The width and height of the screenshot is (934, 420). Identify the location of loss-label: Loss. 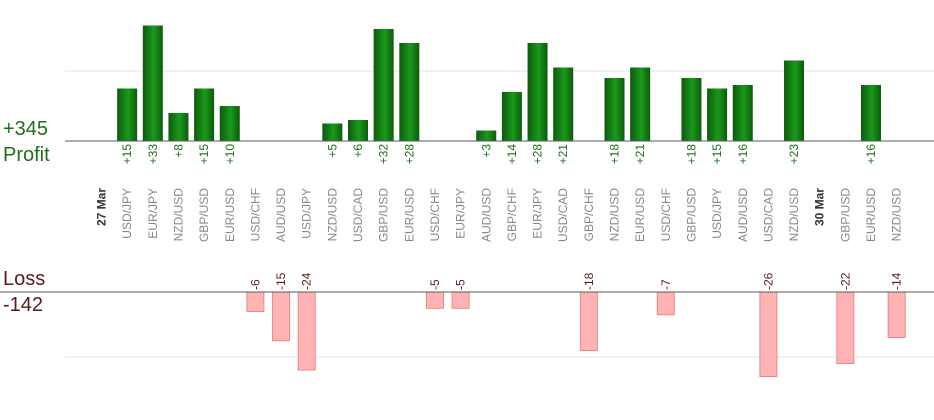
(24, 279).